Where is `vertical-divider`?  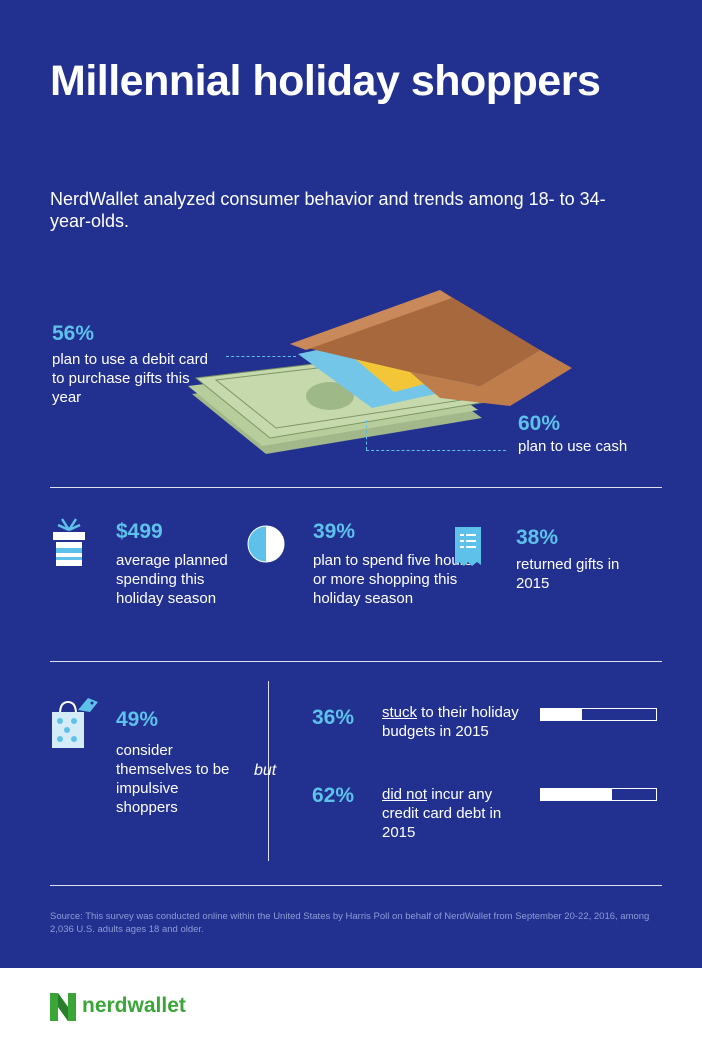
vertical-divider is located at coordinates (268, 771).